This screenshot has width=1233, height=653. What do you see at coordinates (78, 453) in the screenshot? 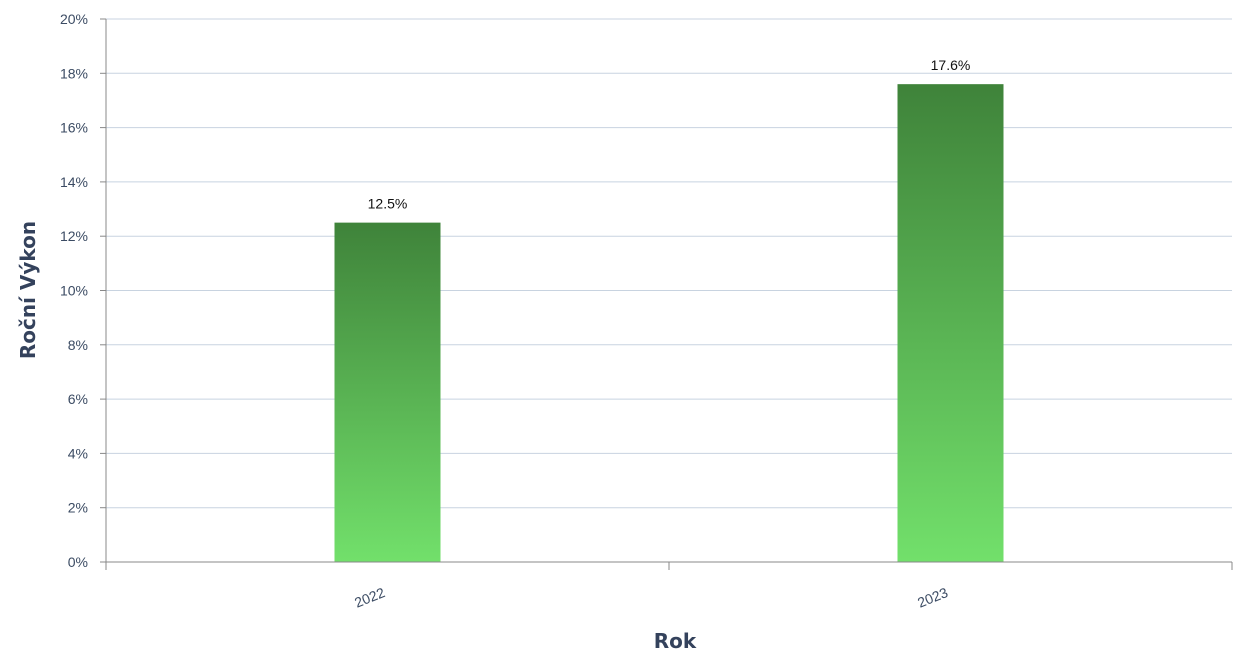
I see `y-tick-label: 4%` at bounding box center [78, 453].